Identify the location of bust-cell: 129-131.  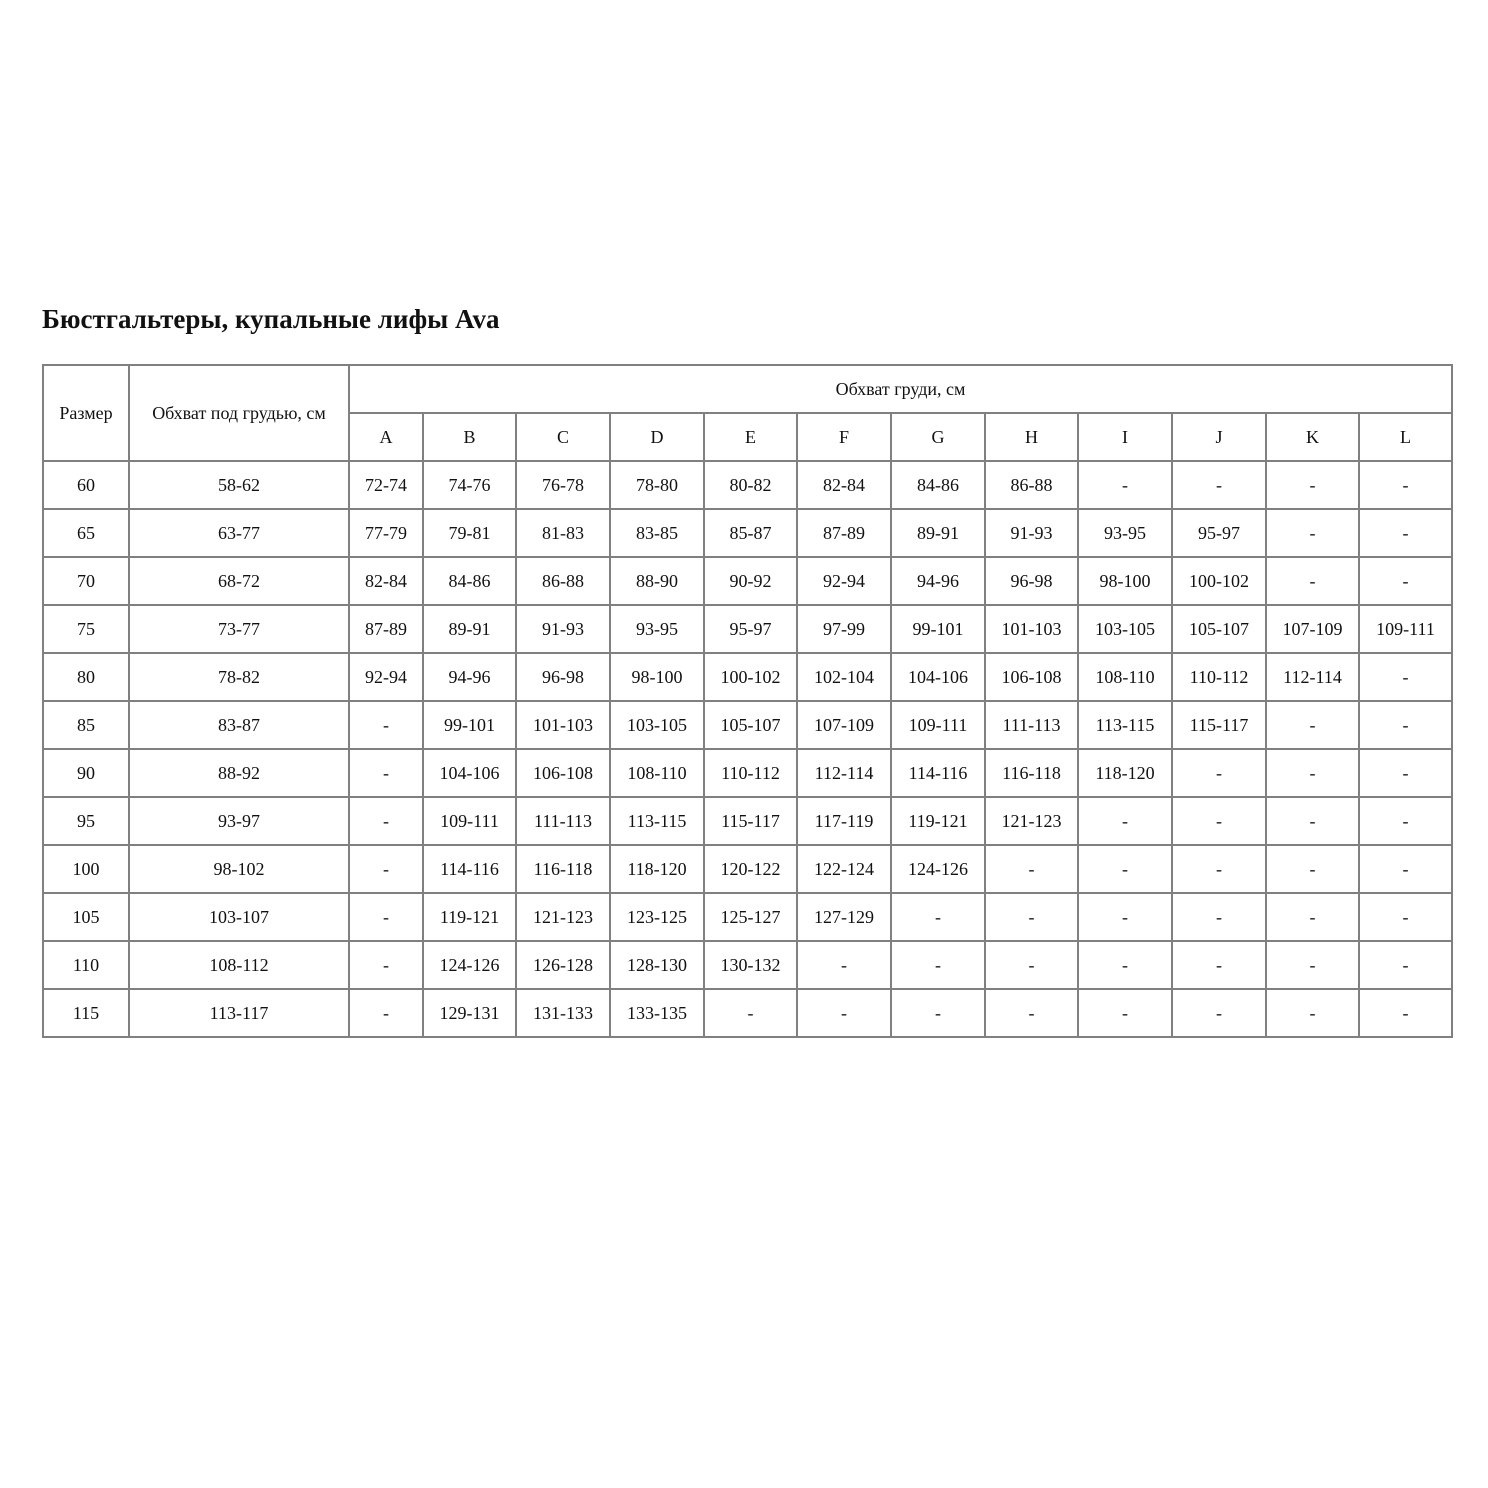
(469, 1013).